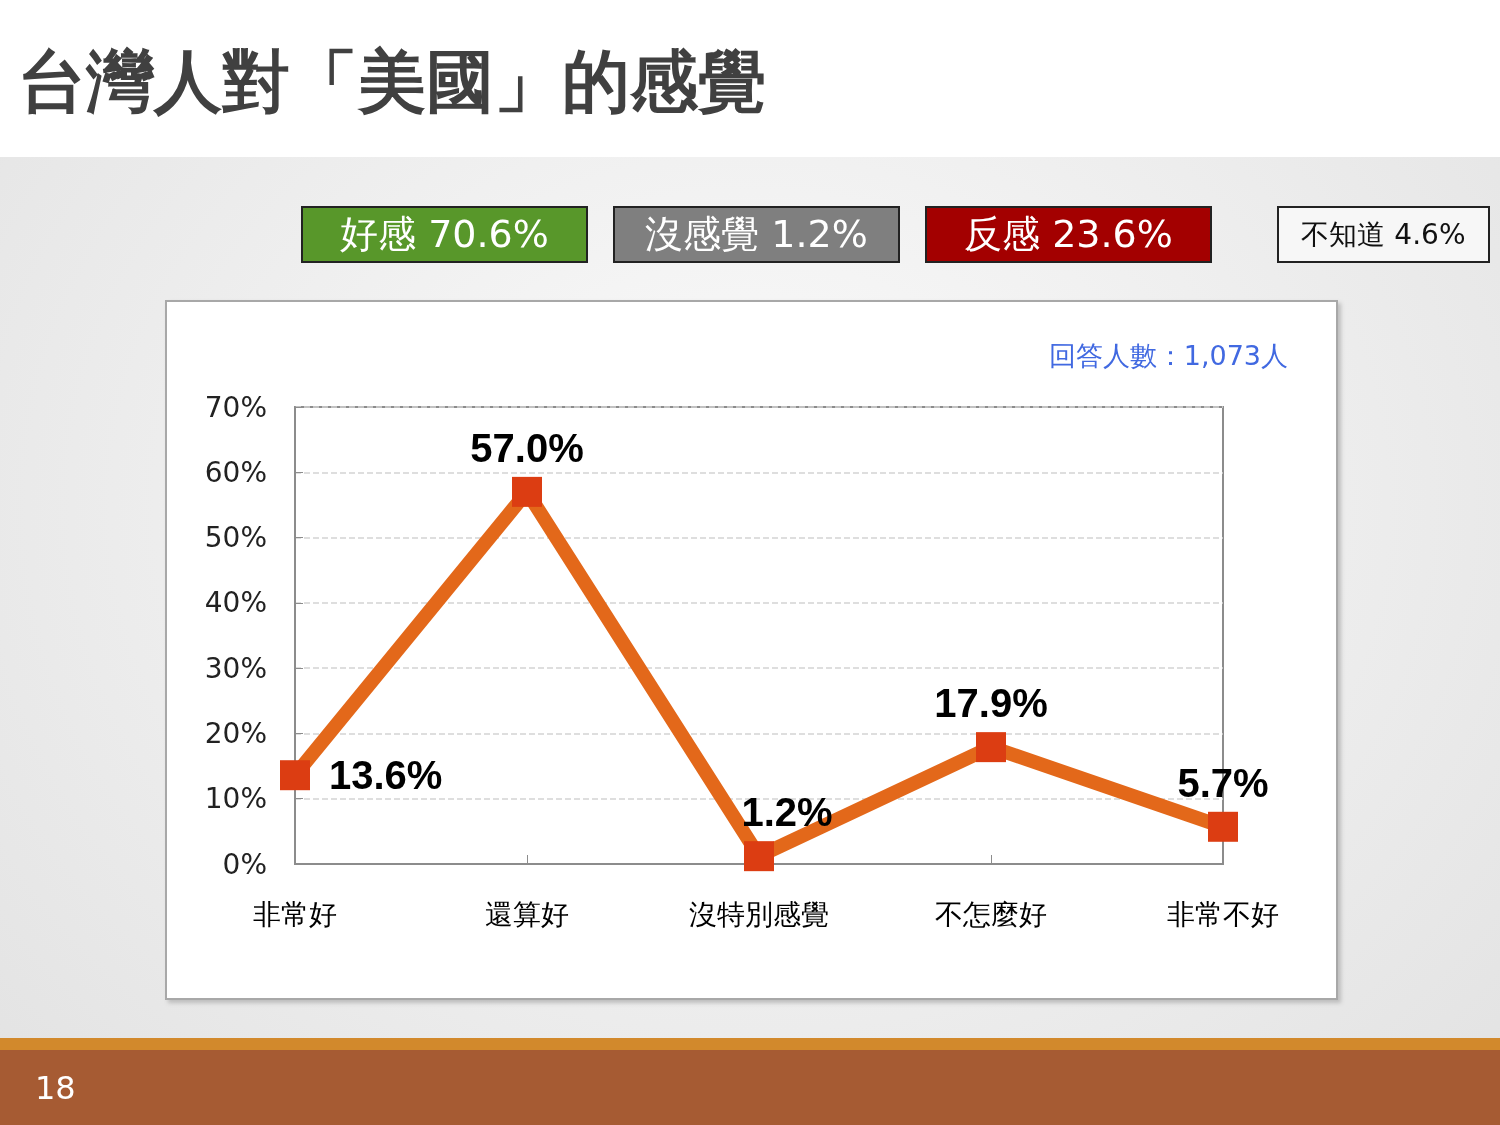 This screenshot has height=1125, width=1500. I want to click on y-tick-label: 20%, so click(235, 733).